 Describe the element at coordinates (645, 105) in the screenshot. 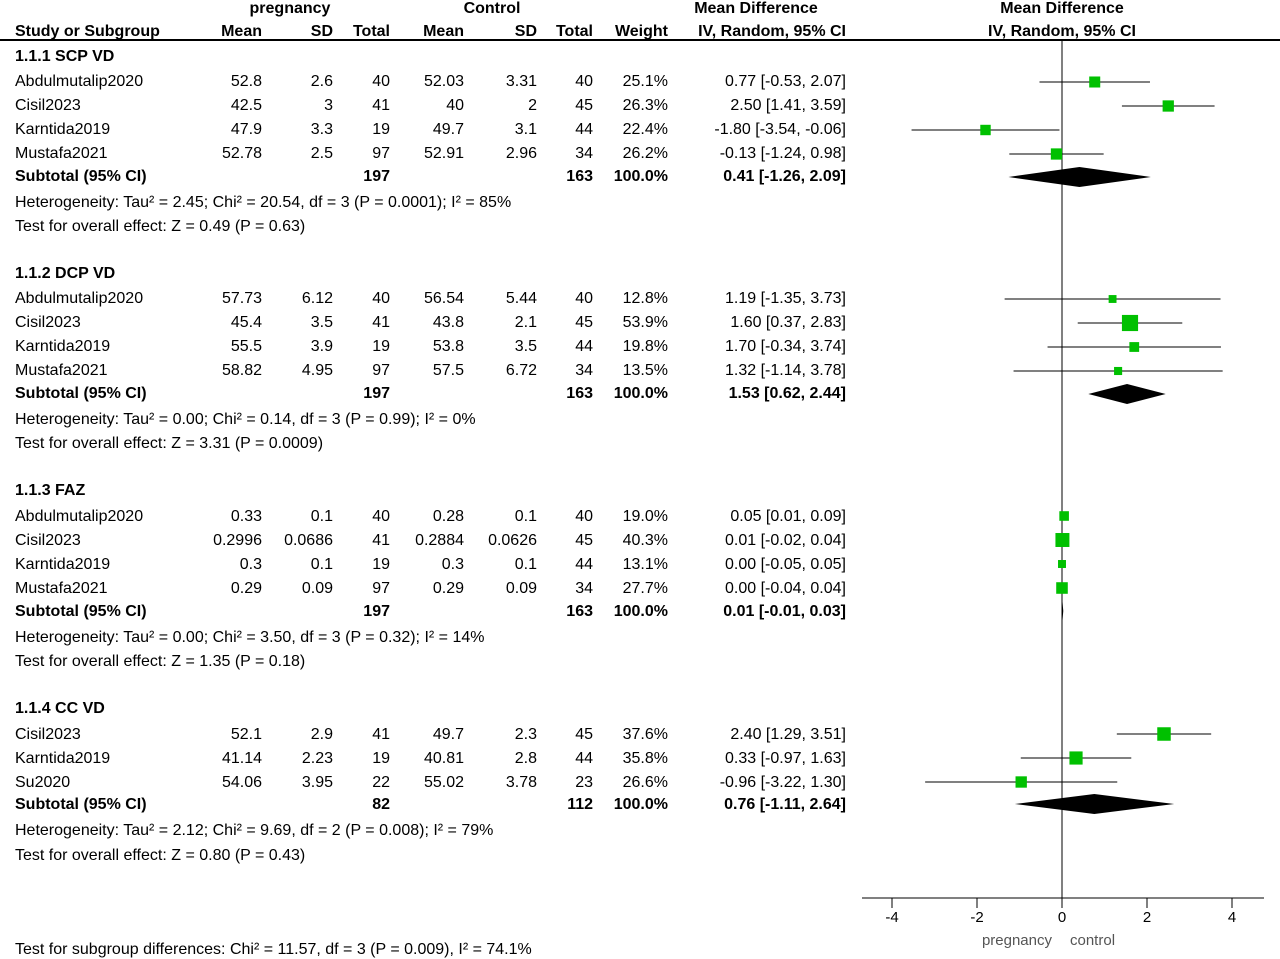

I see `weight: 26.3%` at that location.